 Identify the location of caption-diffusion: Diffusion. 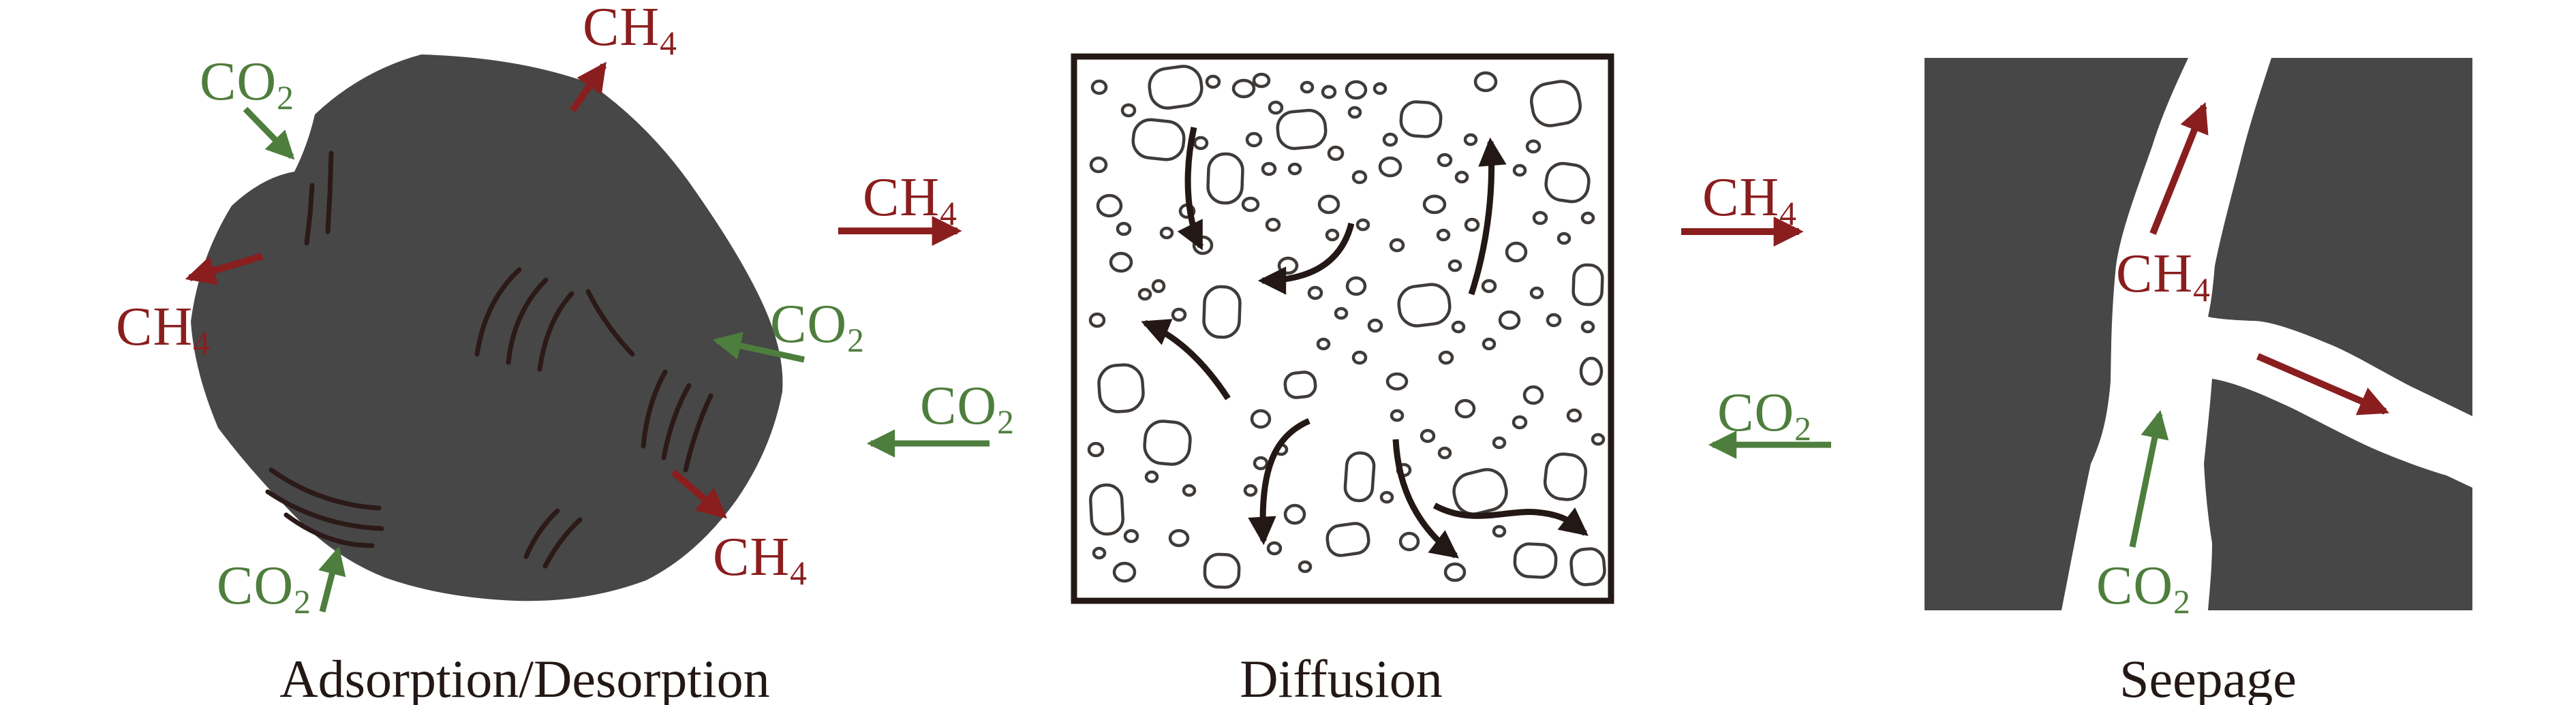
(1341, 677).